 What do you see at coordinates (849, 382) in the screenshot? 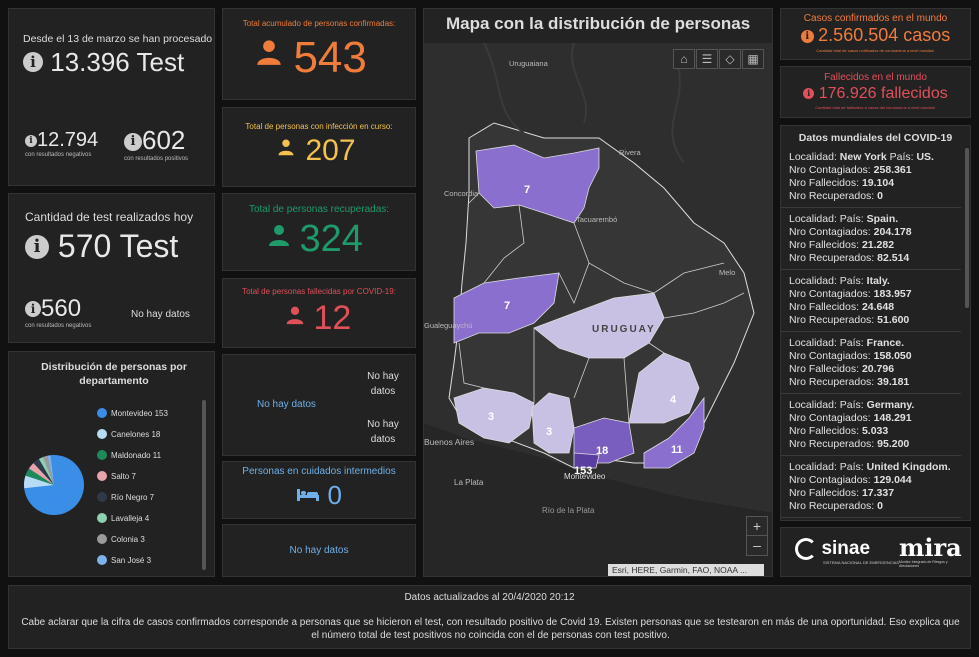
I see `item-recuperados: Nro Recuperados: 39.181` at bounding box center [849, 382].